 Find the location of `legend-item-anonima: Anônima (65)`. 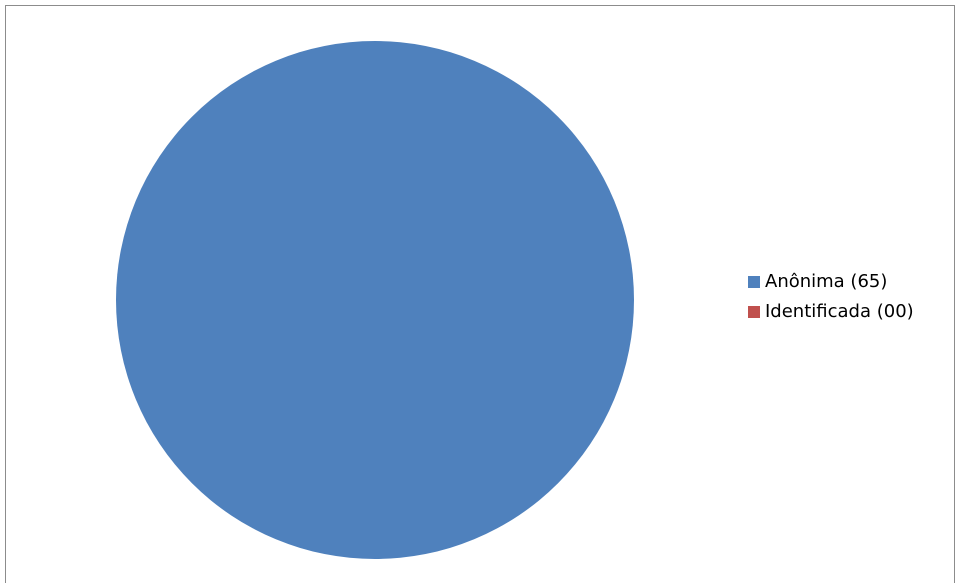

legend-item-anonima: Anônima (65) is located at coordinates (831, 282).